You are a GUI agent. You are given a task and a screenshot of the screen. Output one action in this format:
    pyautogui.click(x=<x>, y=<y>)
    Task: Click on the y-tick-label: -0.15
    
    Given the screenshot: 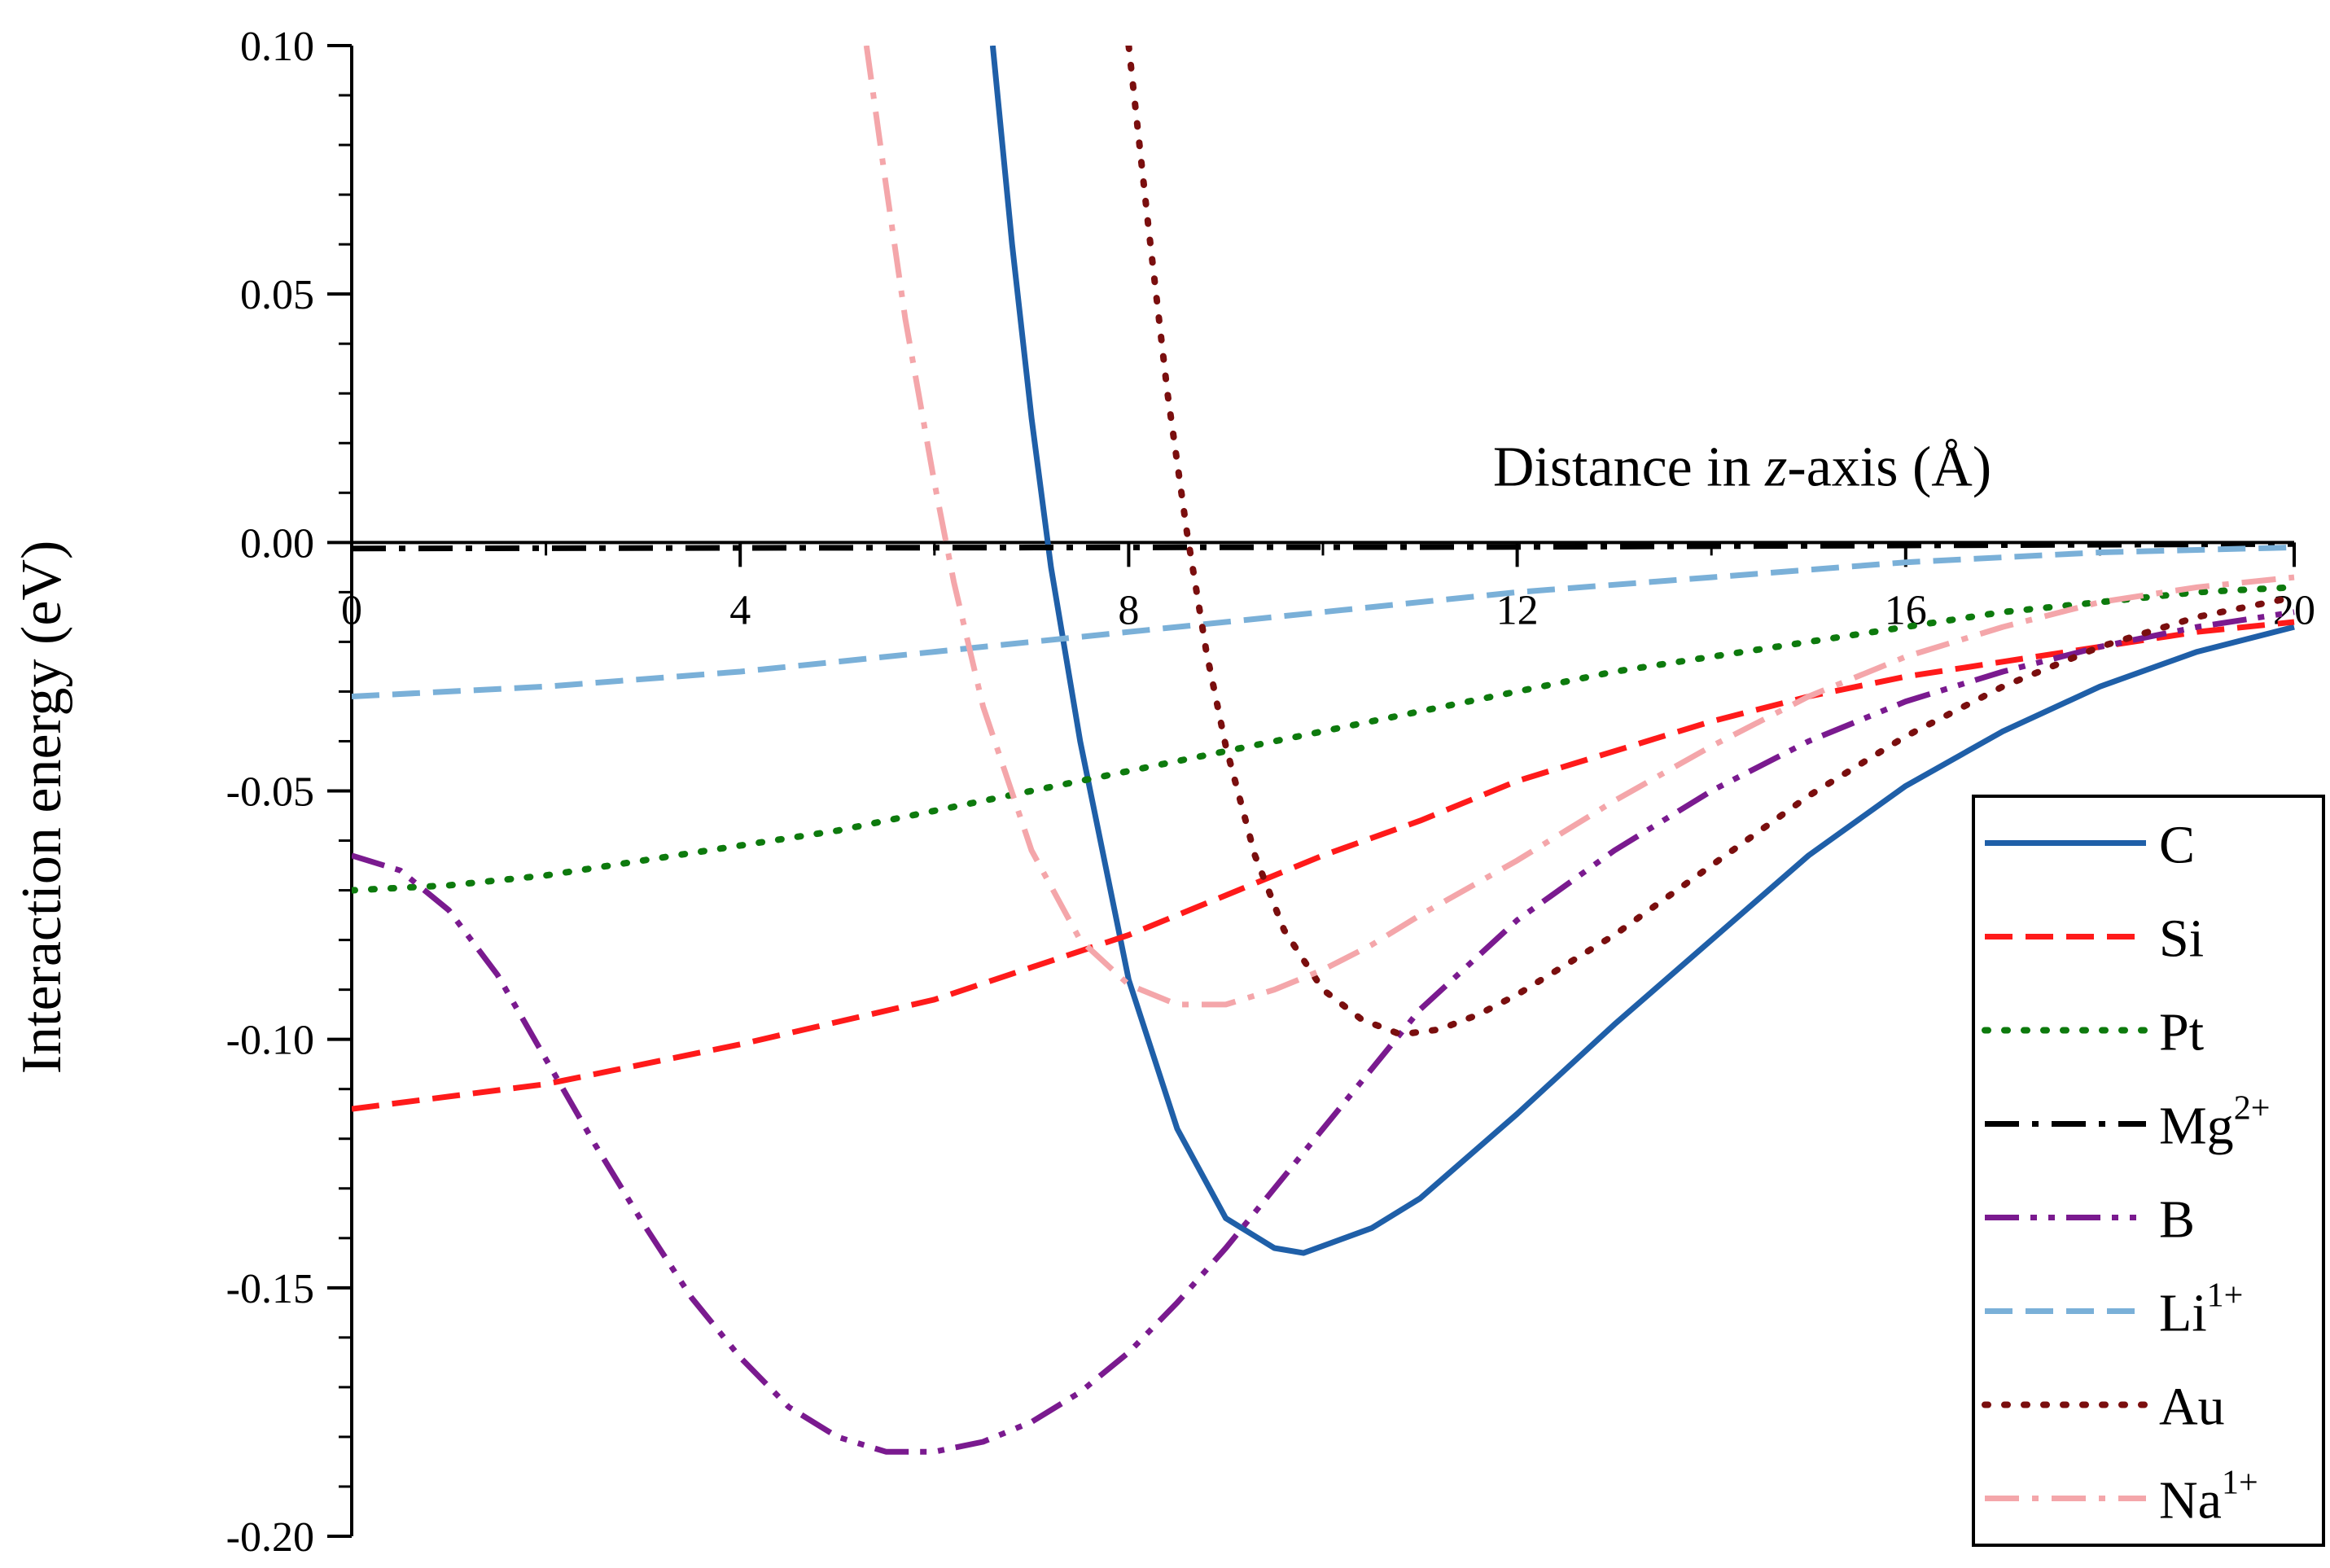 What is the action you would take?
    pyautogui.click(x=270, y=1289)
    